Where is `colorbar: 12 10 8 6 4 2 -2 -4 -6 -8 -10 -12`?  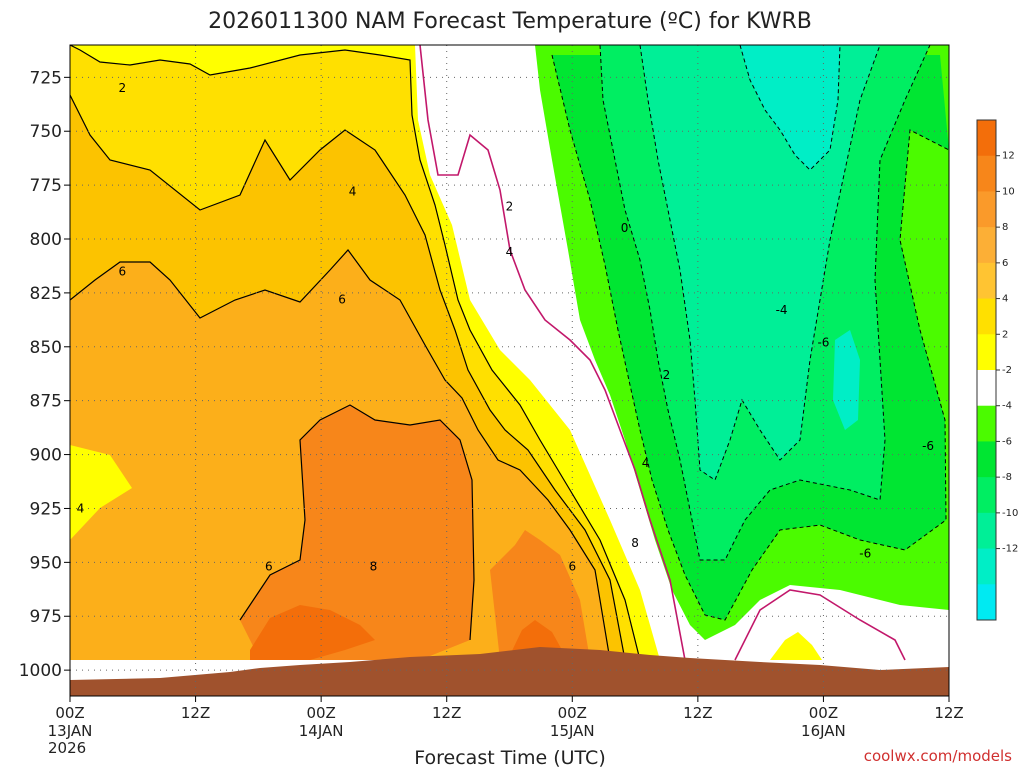
colorbar: 12 10 8 6 4 2 -2 -4 -6 -8 -10 -12 is located at coordinates (997, 370).